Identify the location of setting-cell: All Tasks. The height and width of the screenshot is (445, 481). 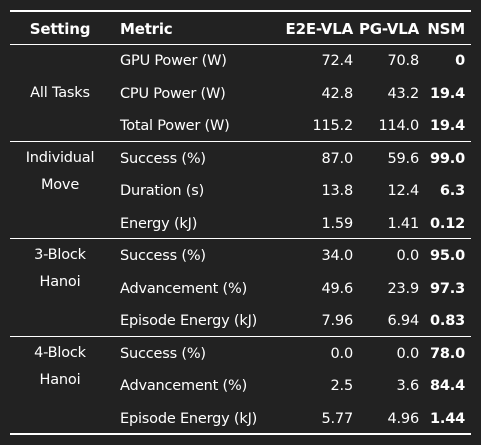
(60, 94).